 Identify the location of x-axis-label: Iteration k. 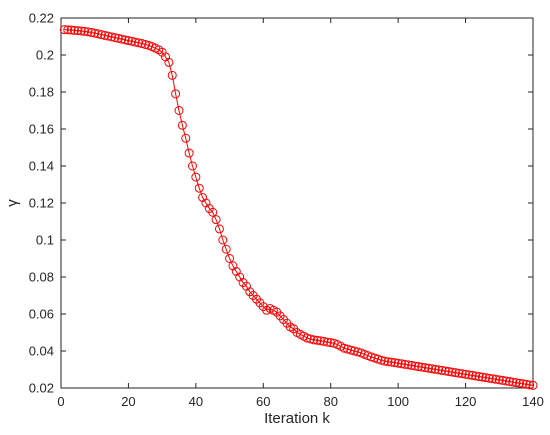
(297, 418).